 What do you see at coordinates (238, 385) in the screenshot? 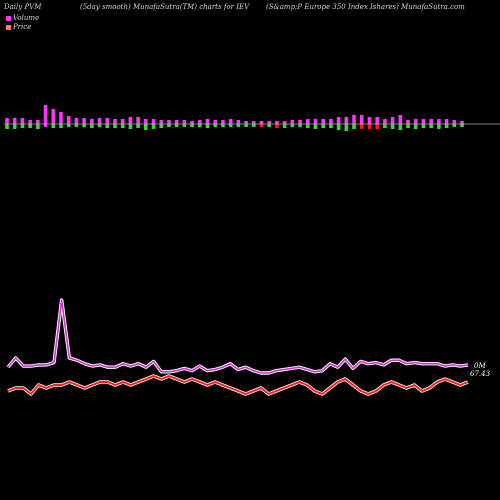
I see `price-line` at bounding box center [238, 385].